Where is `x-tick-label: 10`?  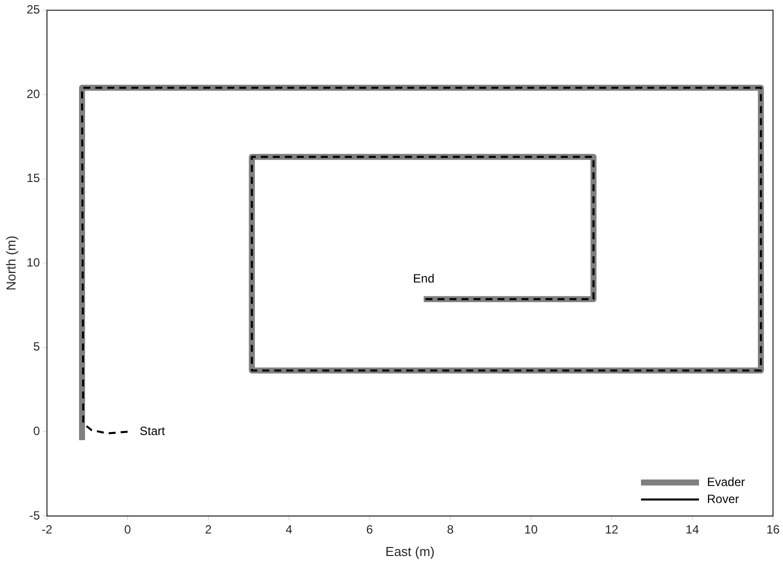
x-tick-label: 10 is located at coordinates (531, 529).